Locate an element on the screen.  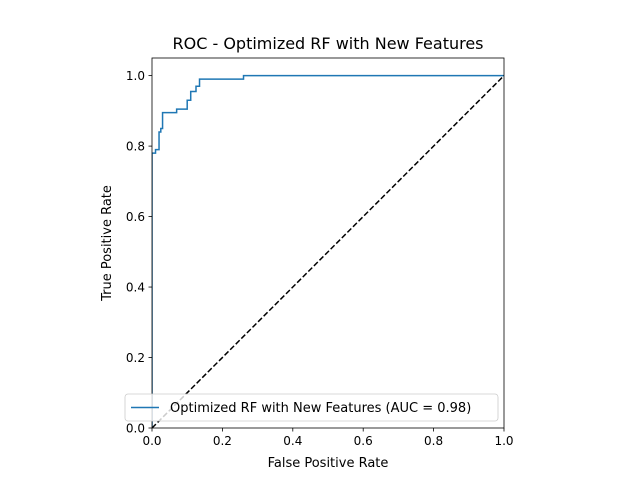
x-axis-label: False Positive Rate is located at coordinates (328, 463).